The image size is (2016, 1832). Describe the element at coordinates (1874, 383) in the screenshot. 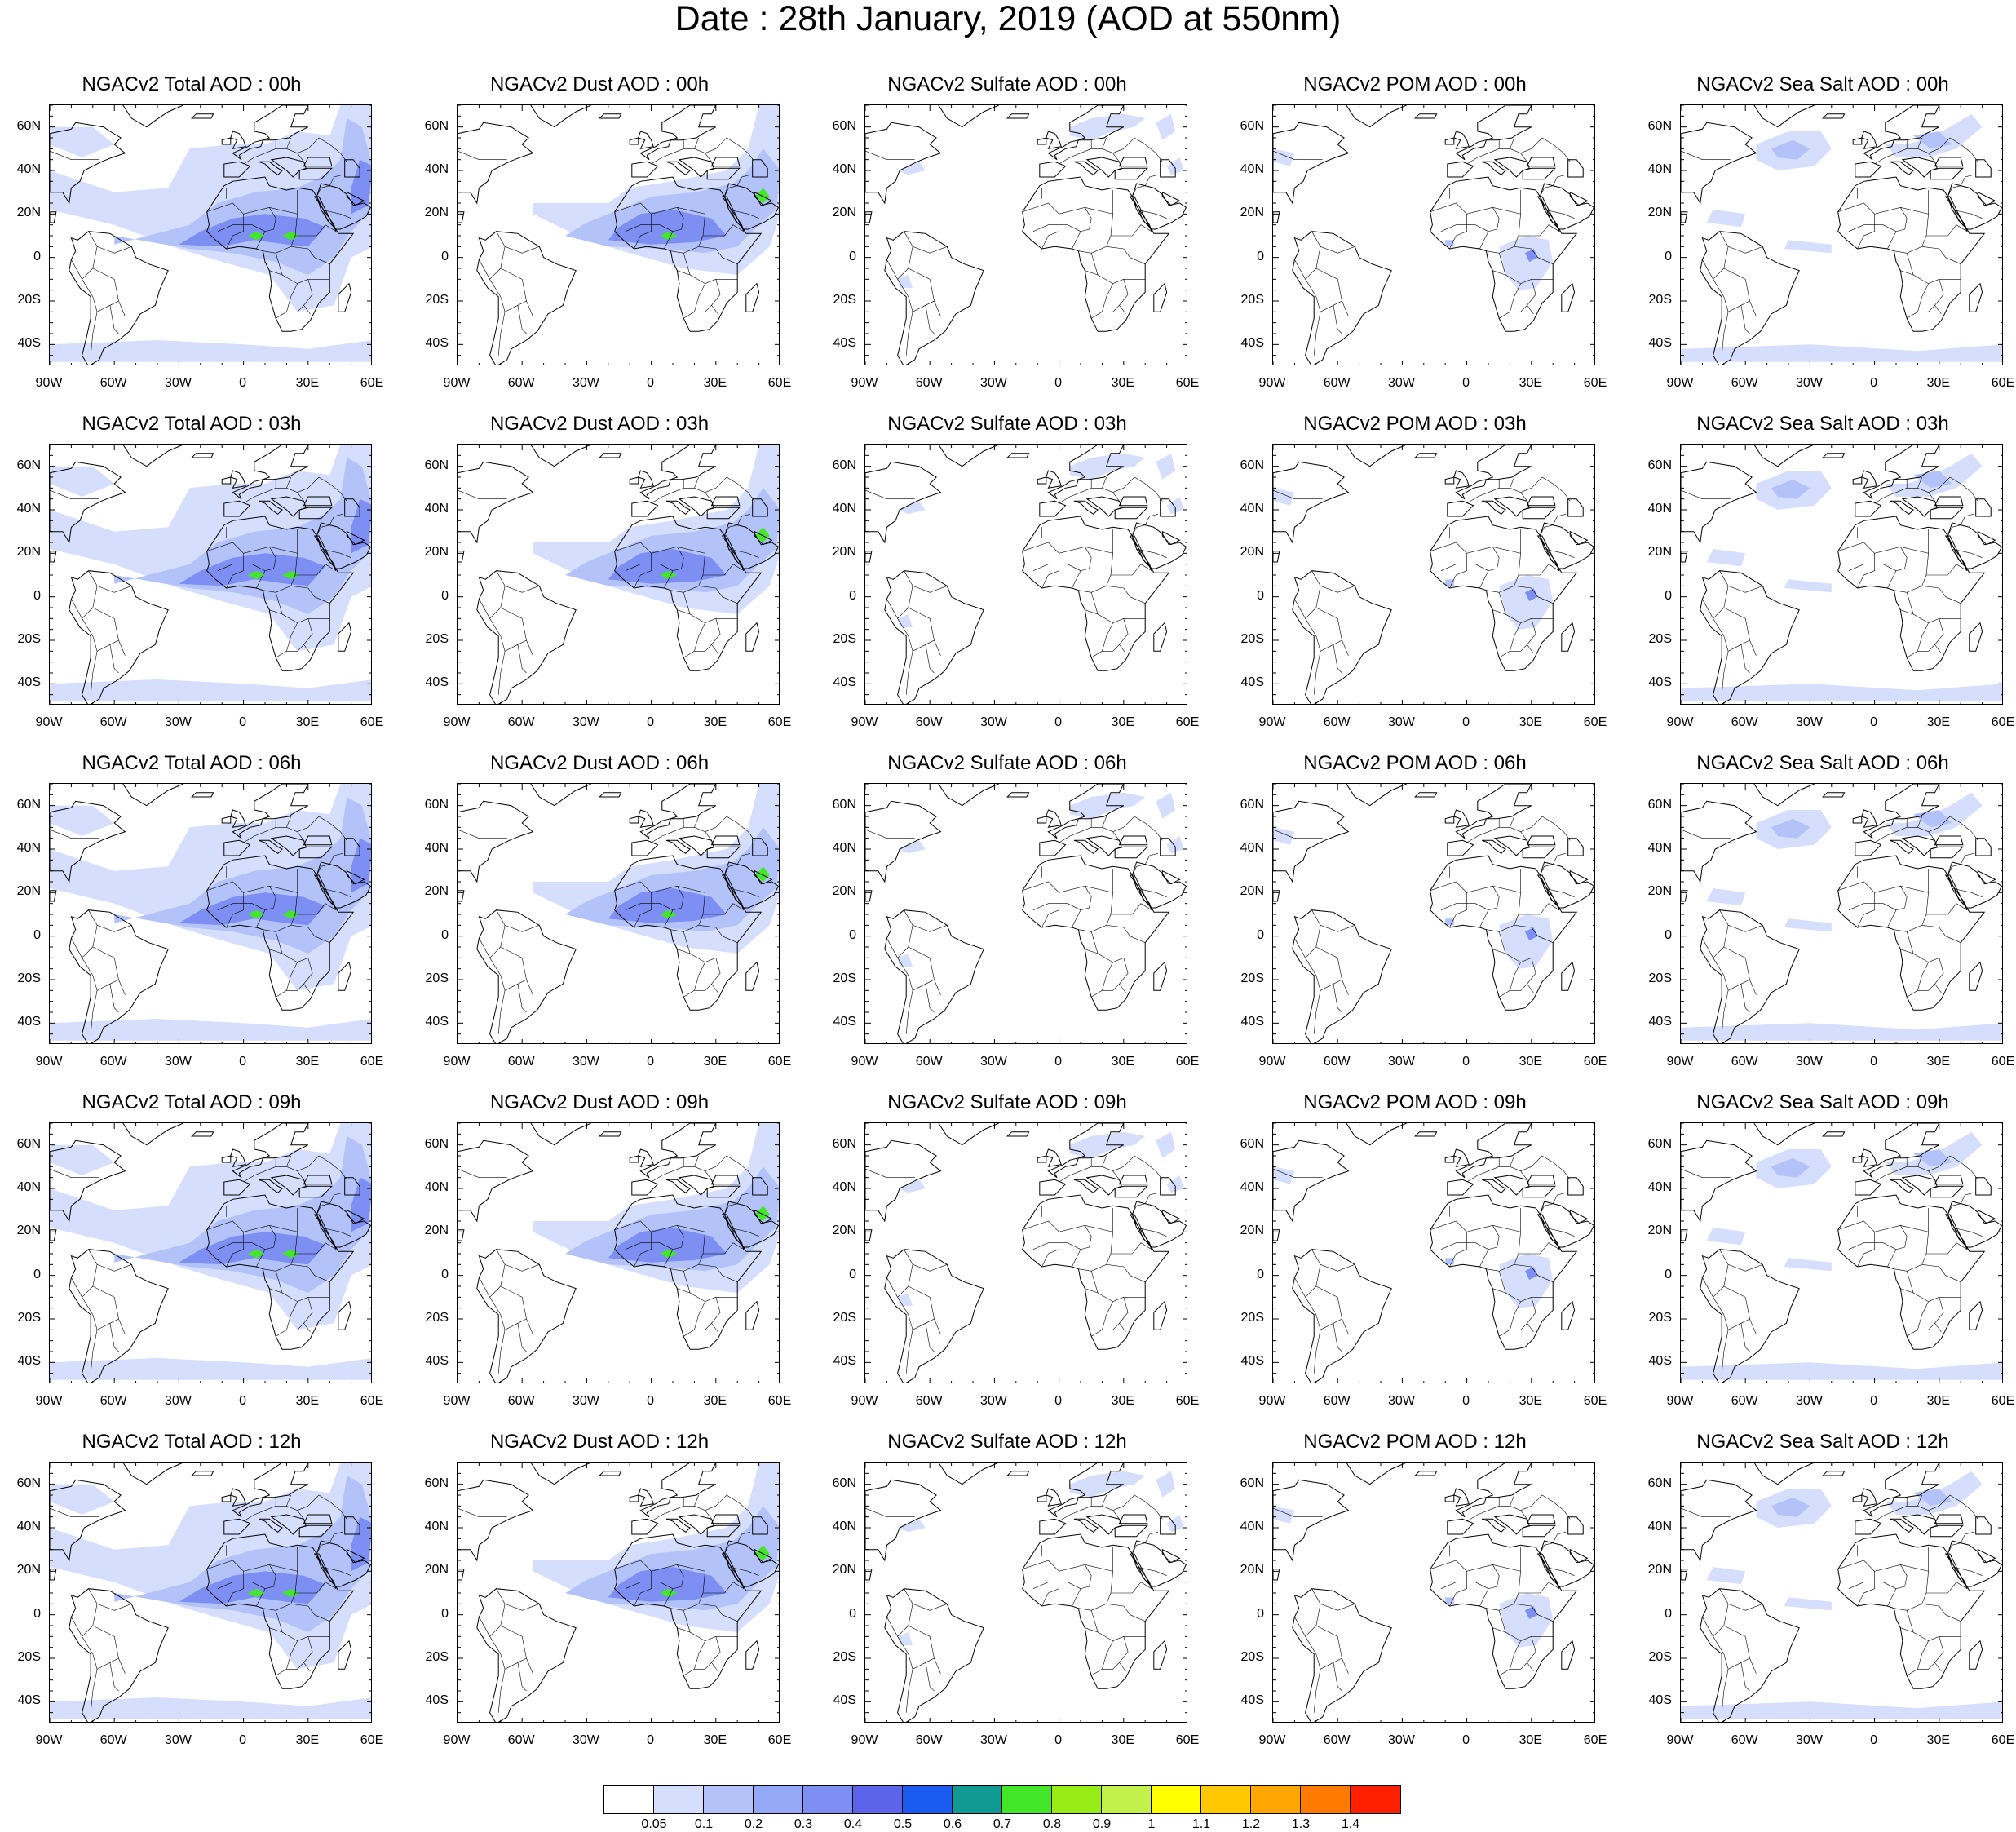

I see `longitude-label: 0` at that location.